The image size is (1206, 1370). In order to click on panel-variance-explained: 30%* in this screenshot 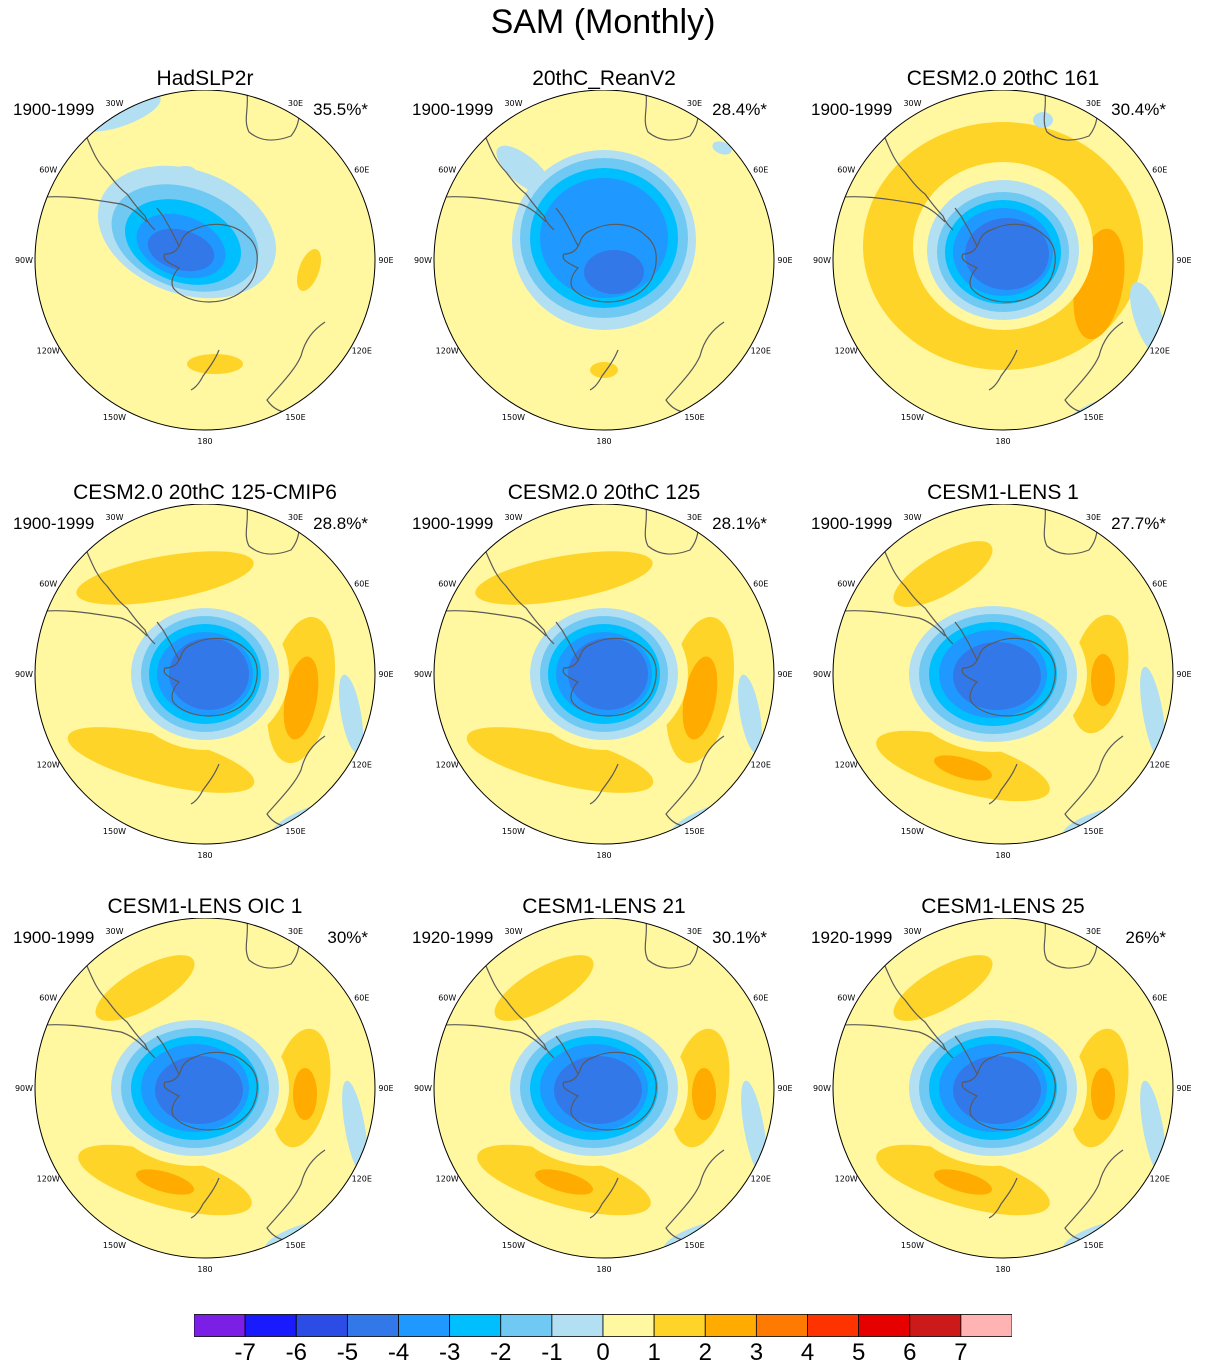, I will do `click(347, 937)`.